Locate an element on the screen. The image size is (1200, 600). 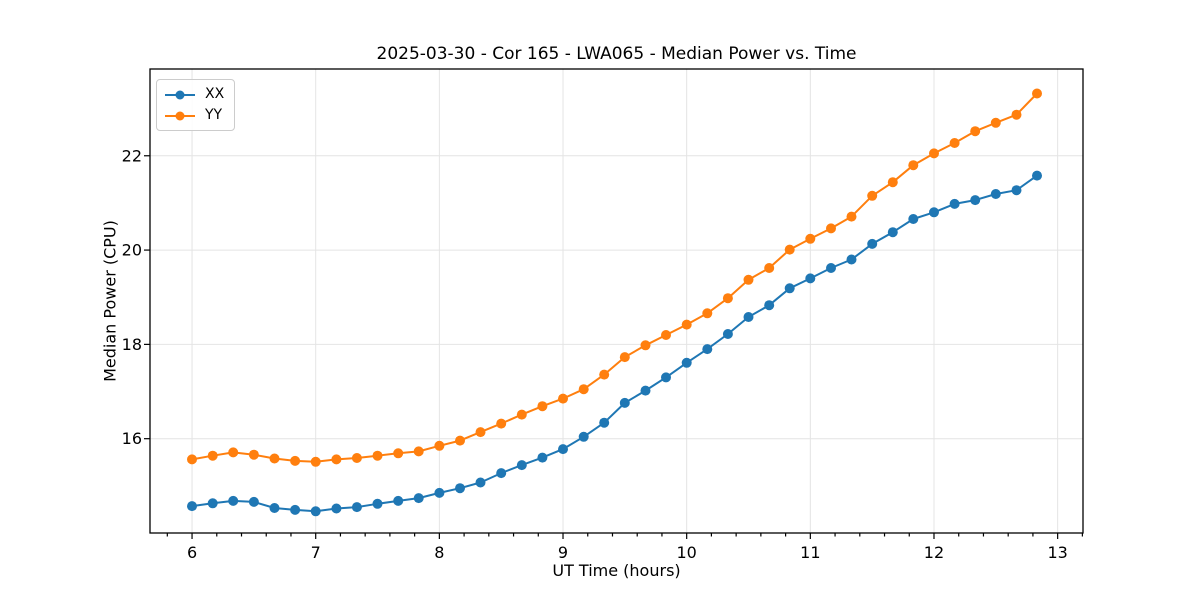
svg-text: 10 is located at coordinates (686, 552).